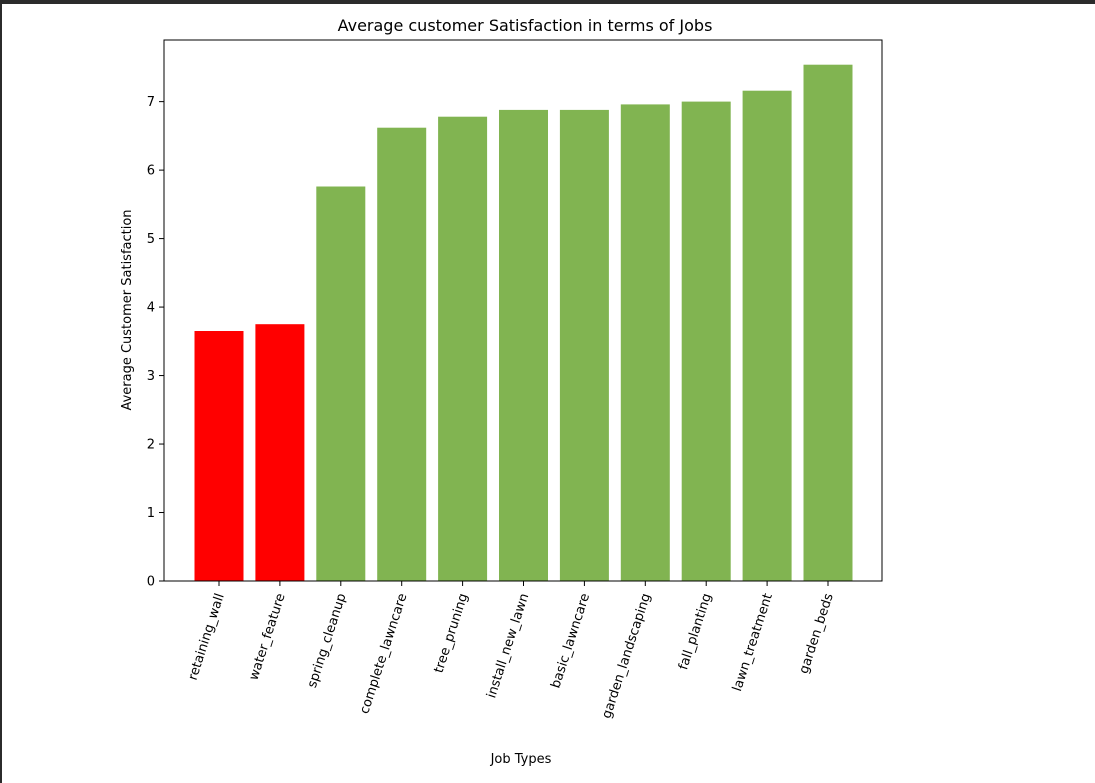 This screenshot has height=783, width=1095. Describe the element at coordinates (645, 343) in the screenshot. I see `bar-garden-landscaping` at that location.